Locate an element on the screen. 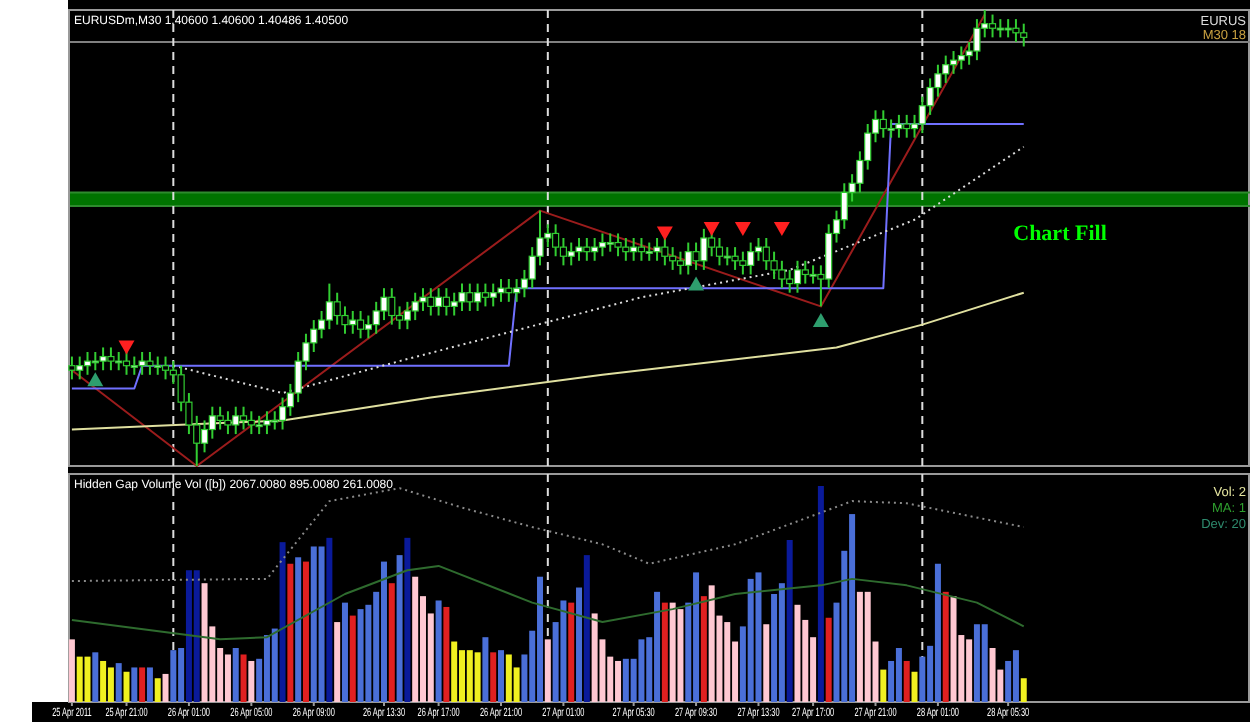  band-label: Chart Fill is located at coordinates (1060, 234).